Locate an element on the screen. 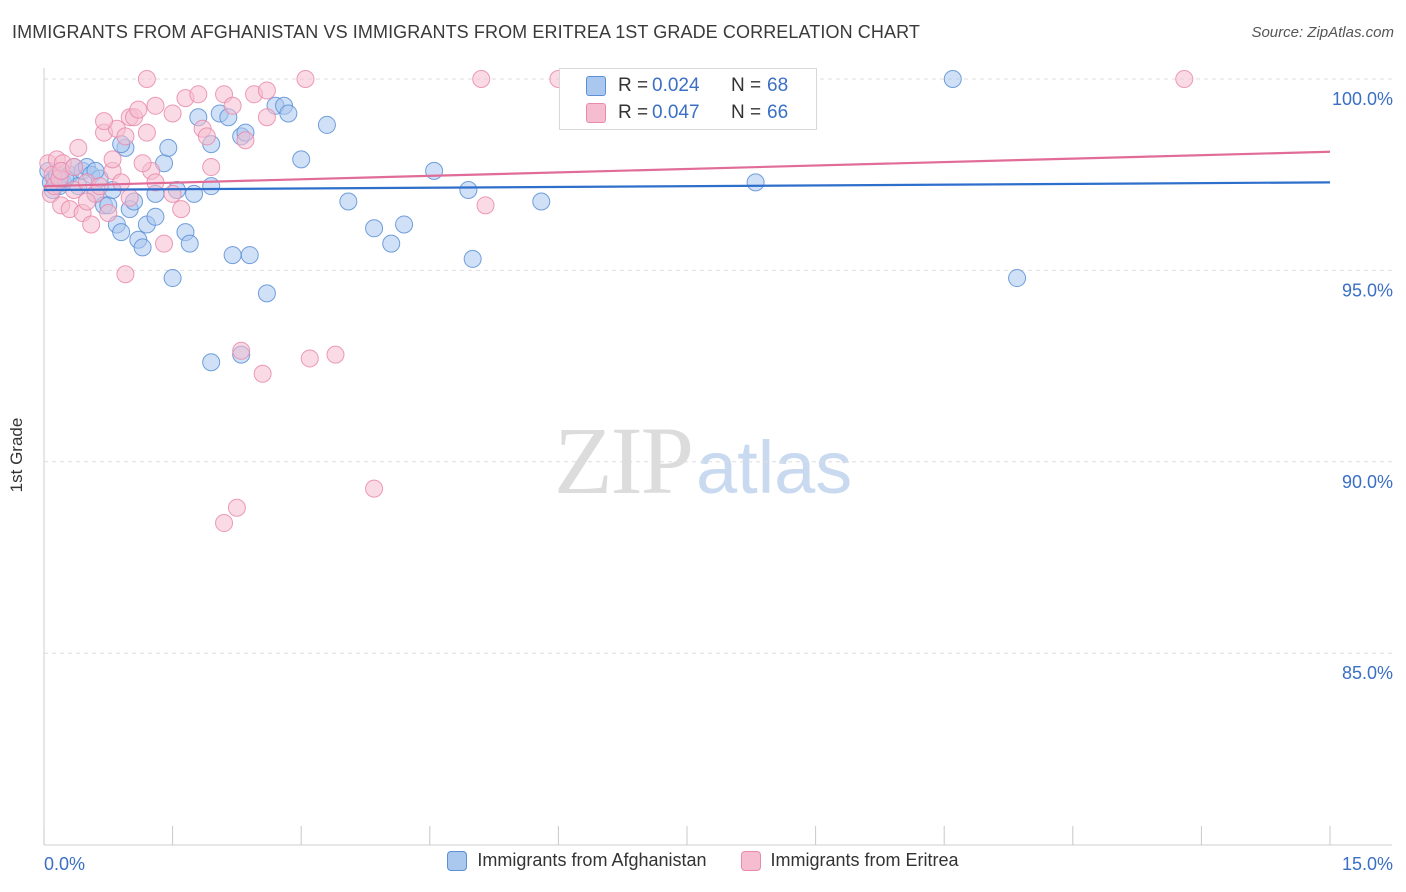 The height and width of the screenshot is (892, 1406). x-tick-label: 0.0% is located at coordinates (64, 864).